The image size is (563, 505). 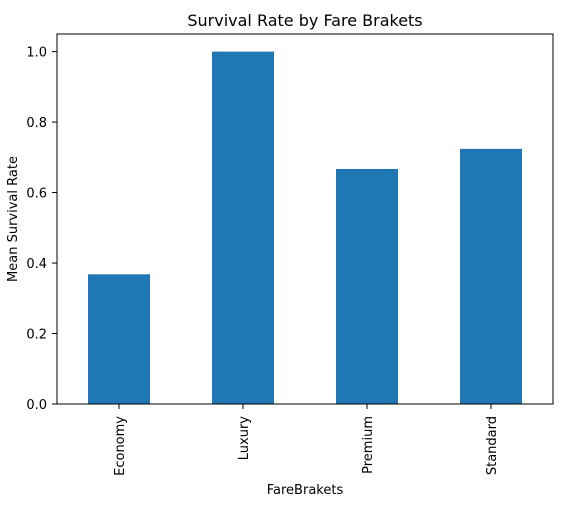 What do you see at coordinates (36, 123) in the screenshot?
I see `y-tick-label: 0.8` at bounding box center [36, 123].